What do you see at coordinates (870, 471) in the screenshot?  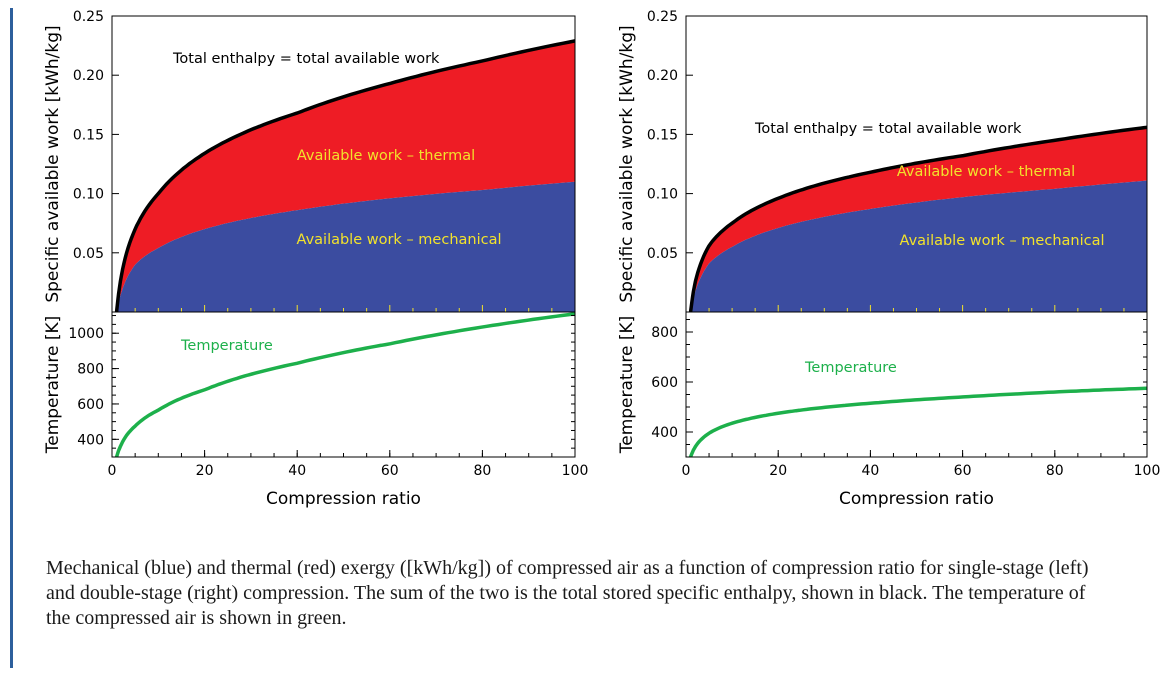 I see `panel-2-x-tick-label: 40` at bounding box center [870, 471].